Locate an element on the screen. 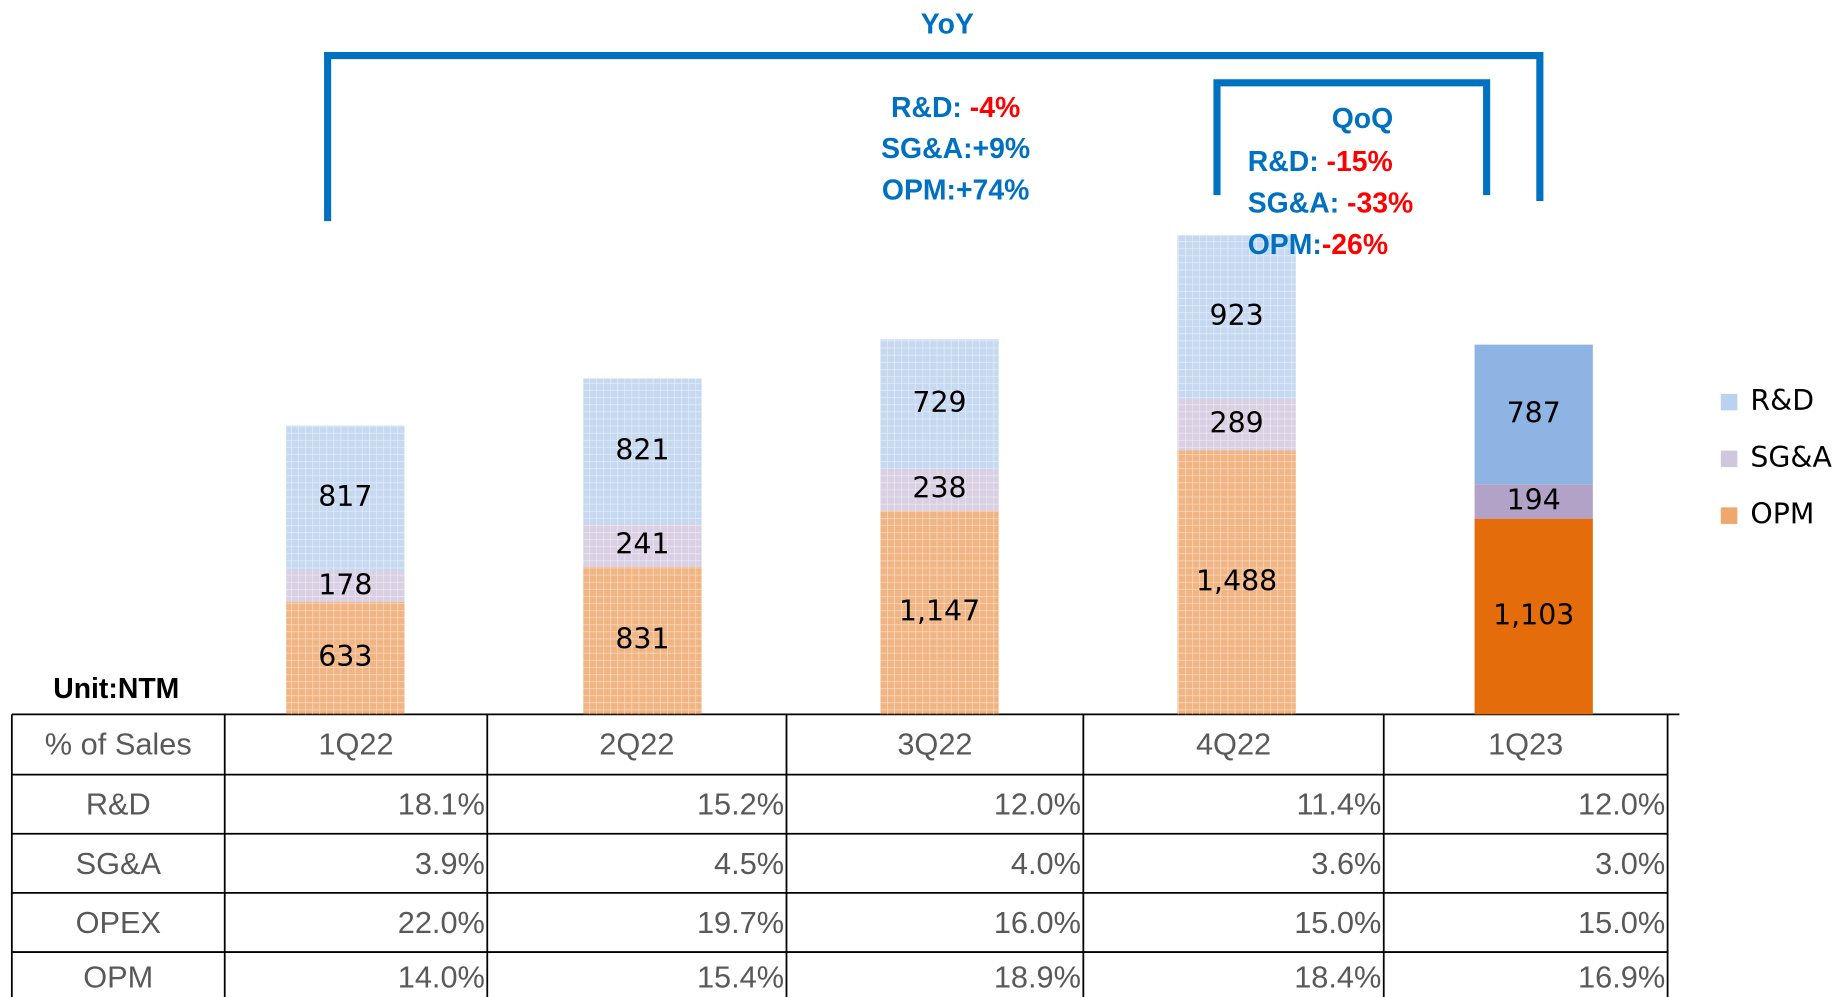  table-header: % of Sales is located at coordinates (118, 743).